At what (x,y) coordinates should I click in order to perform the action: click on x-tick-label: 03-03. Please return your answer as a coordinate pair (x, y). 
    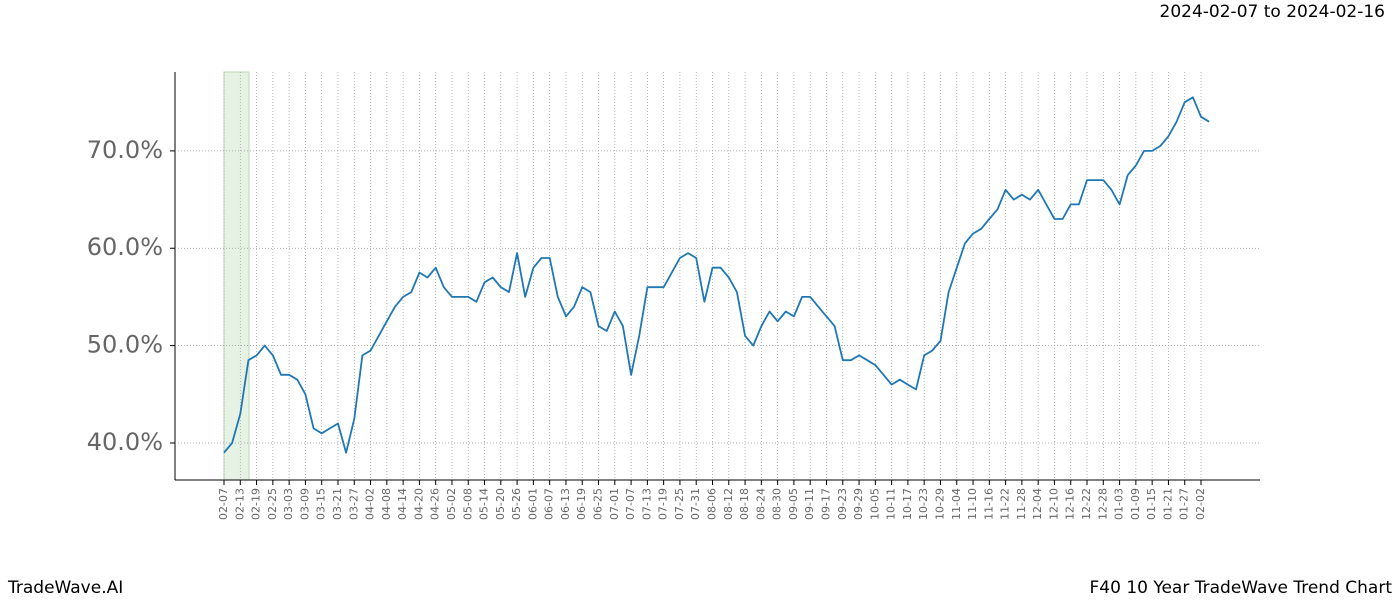
    Looking at the image, I should click on (288, 504).